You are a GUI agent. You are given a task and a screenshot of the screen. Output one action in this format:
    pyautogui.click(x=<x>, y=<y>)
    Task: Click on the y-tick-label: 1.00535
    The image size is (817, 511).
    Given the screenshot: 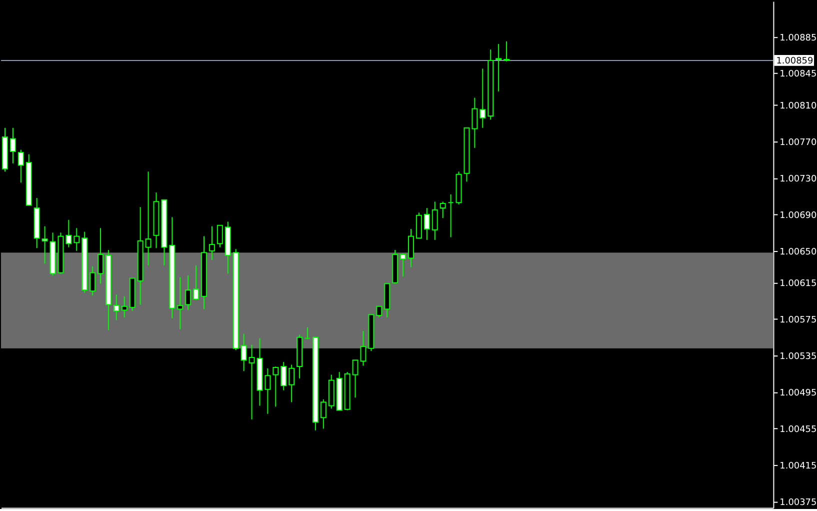 What is the action you would take?
    pyautogui.click(x=798, y=357)
    